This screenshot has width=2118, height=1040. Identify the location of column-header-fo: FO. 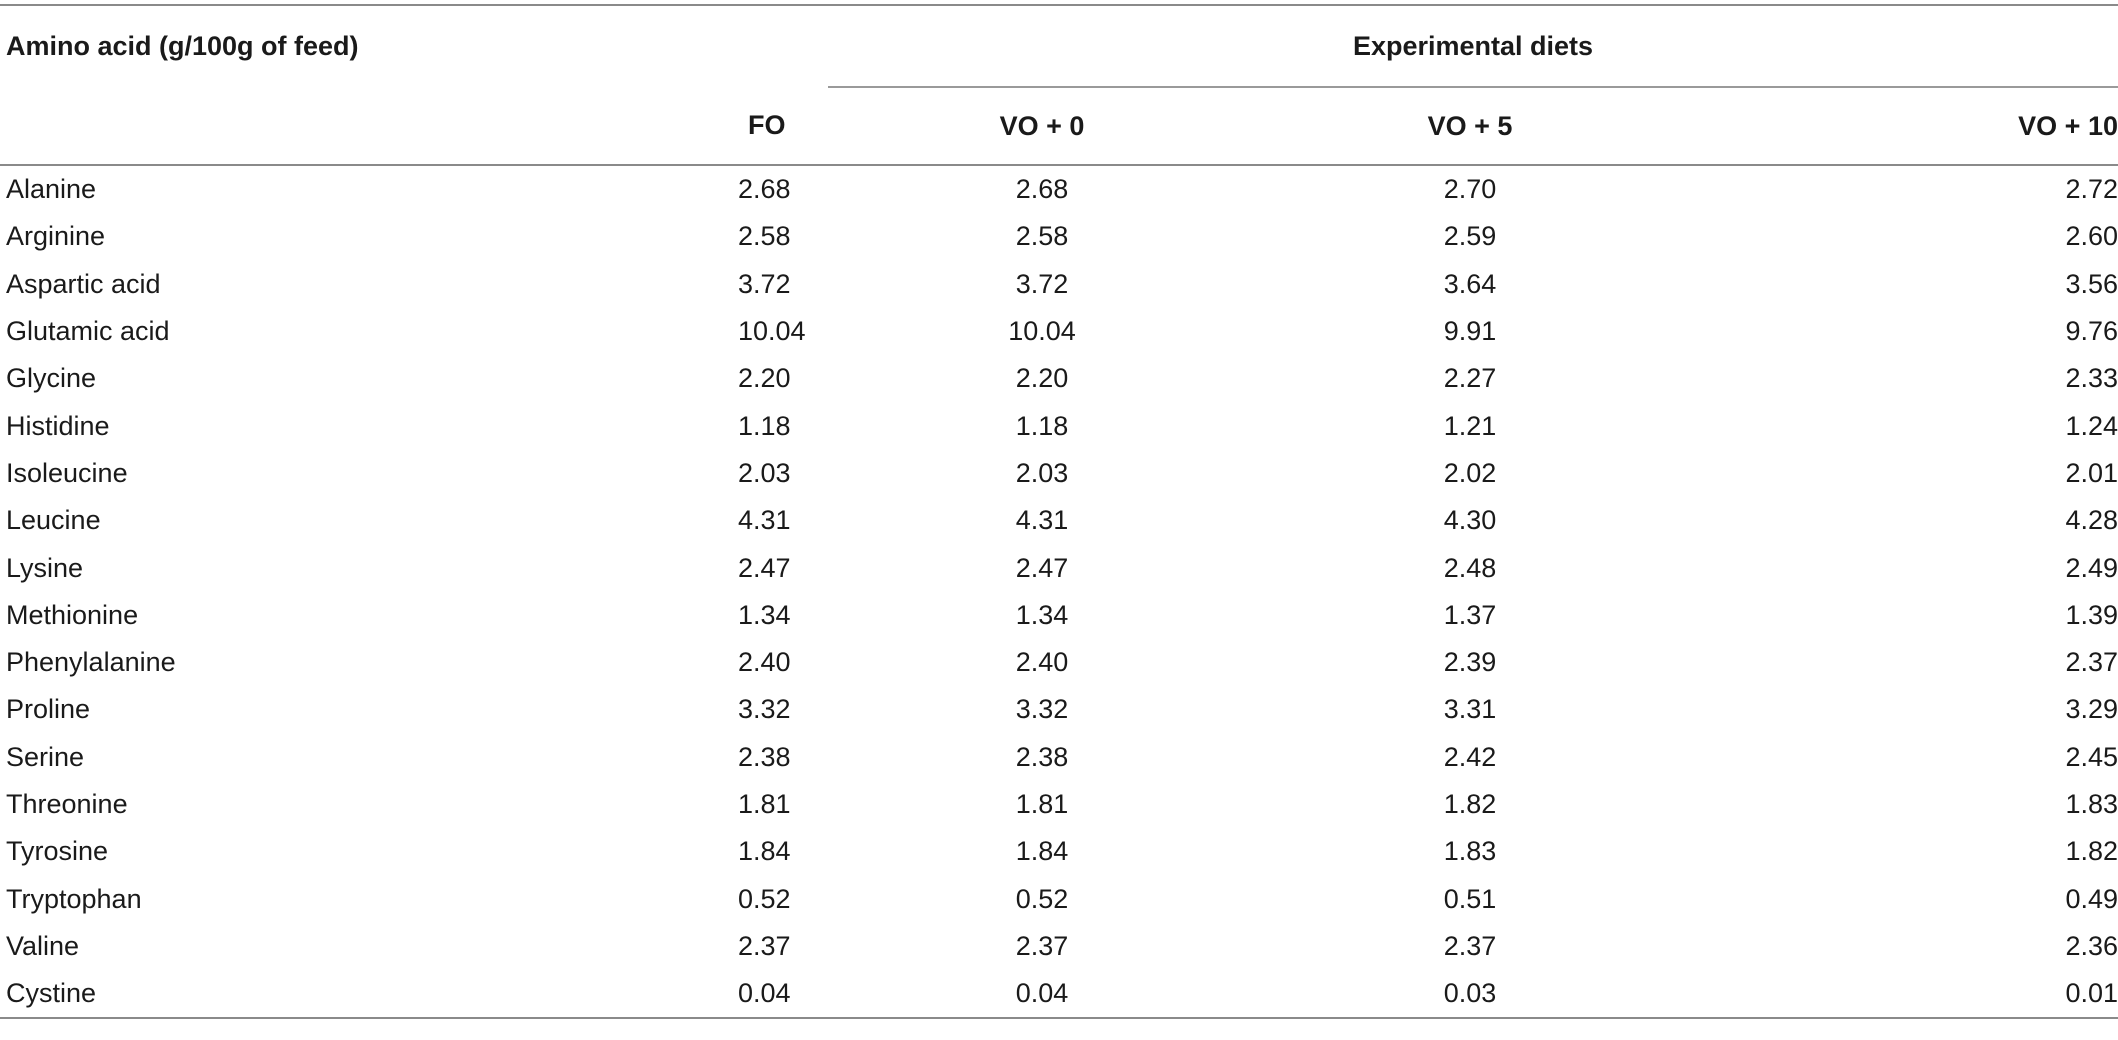
(764, 126).